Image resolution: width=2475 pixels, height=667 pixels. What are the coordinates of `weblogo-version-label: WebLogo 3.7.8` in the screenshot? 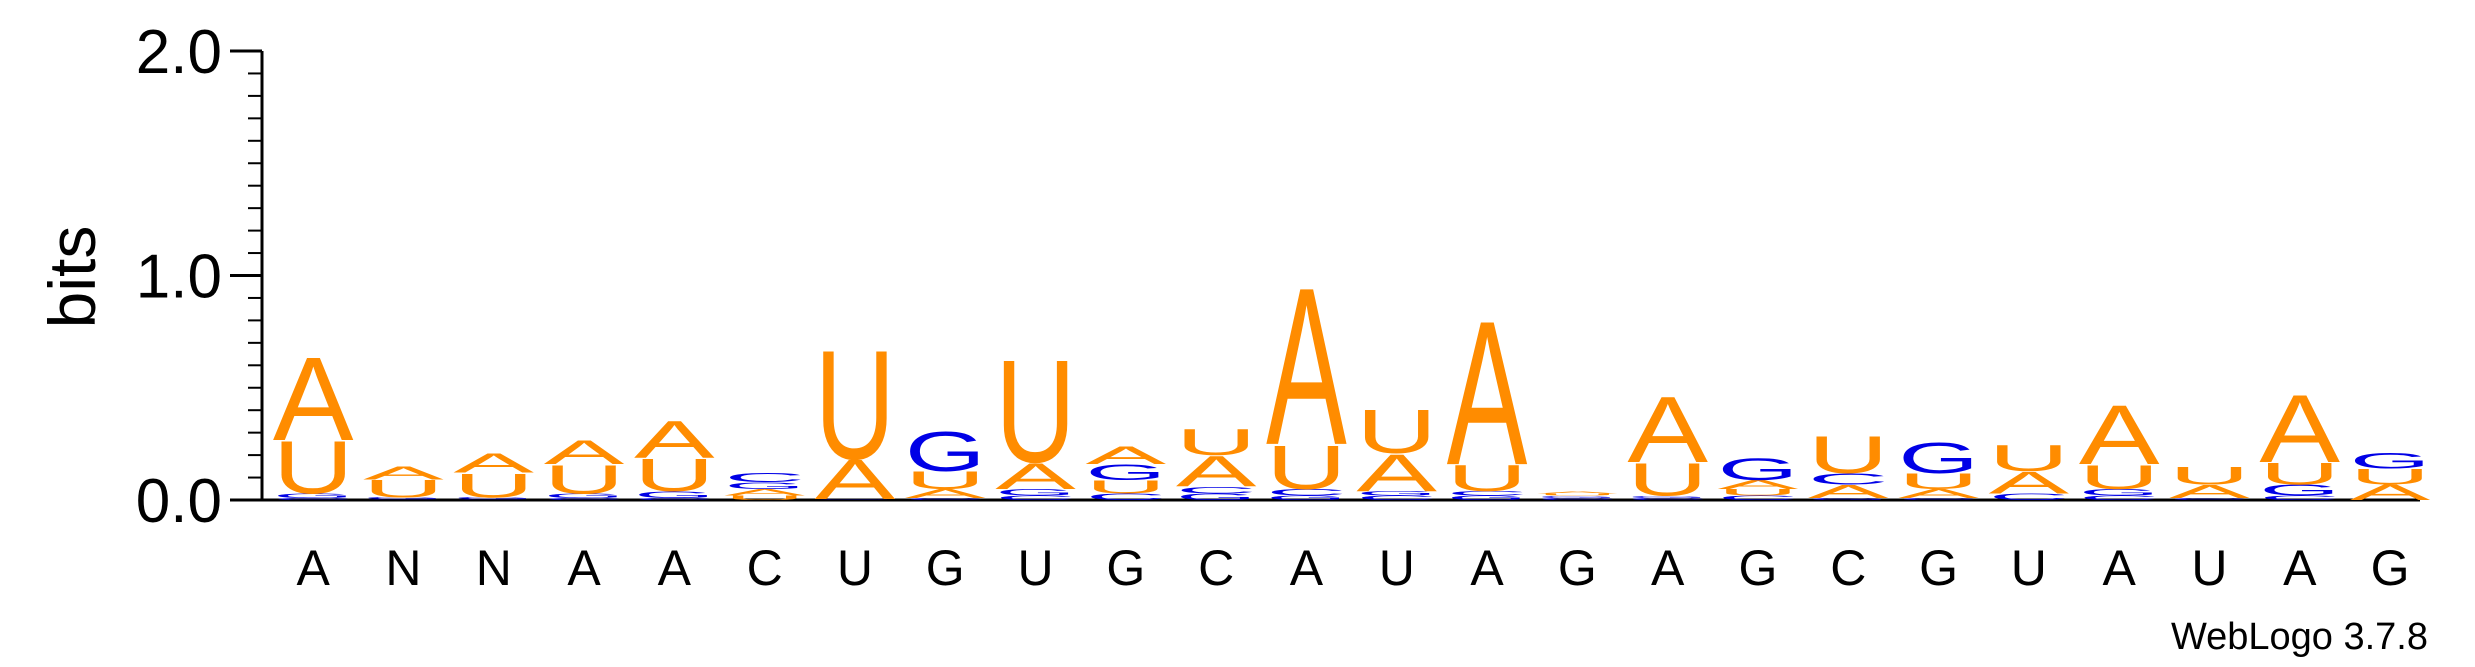 It's located at (2299, 637).